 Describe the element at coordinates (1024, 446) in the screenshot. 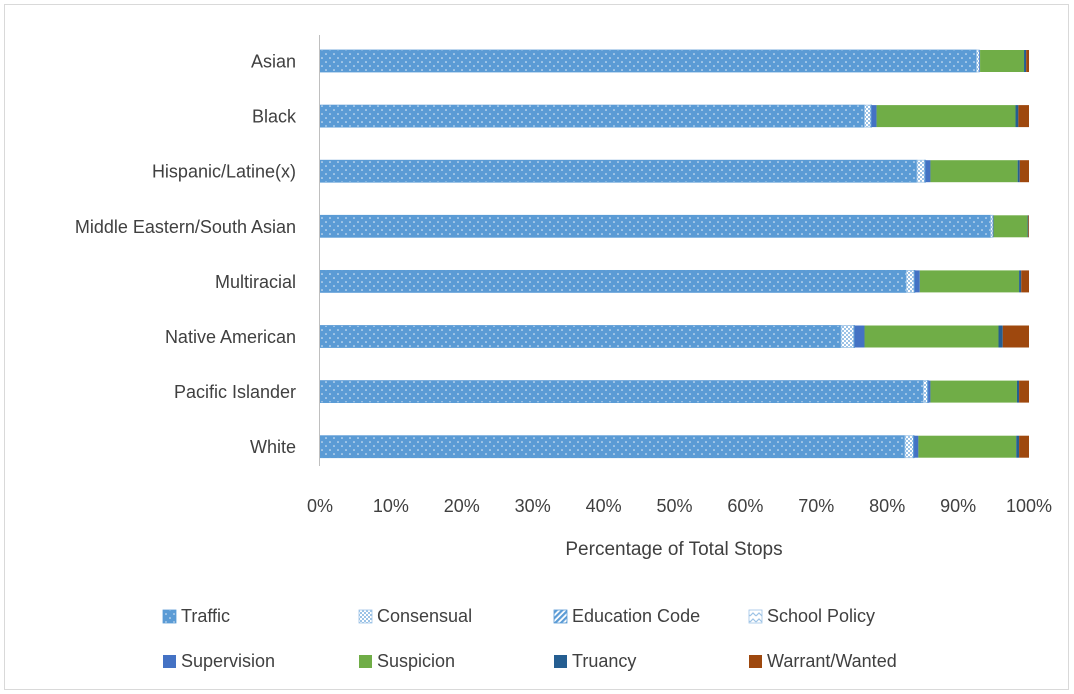

I see `bar-segment-white-warrant-wanted` at that location.